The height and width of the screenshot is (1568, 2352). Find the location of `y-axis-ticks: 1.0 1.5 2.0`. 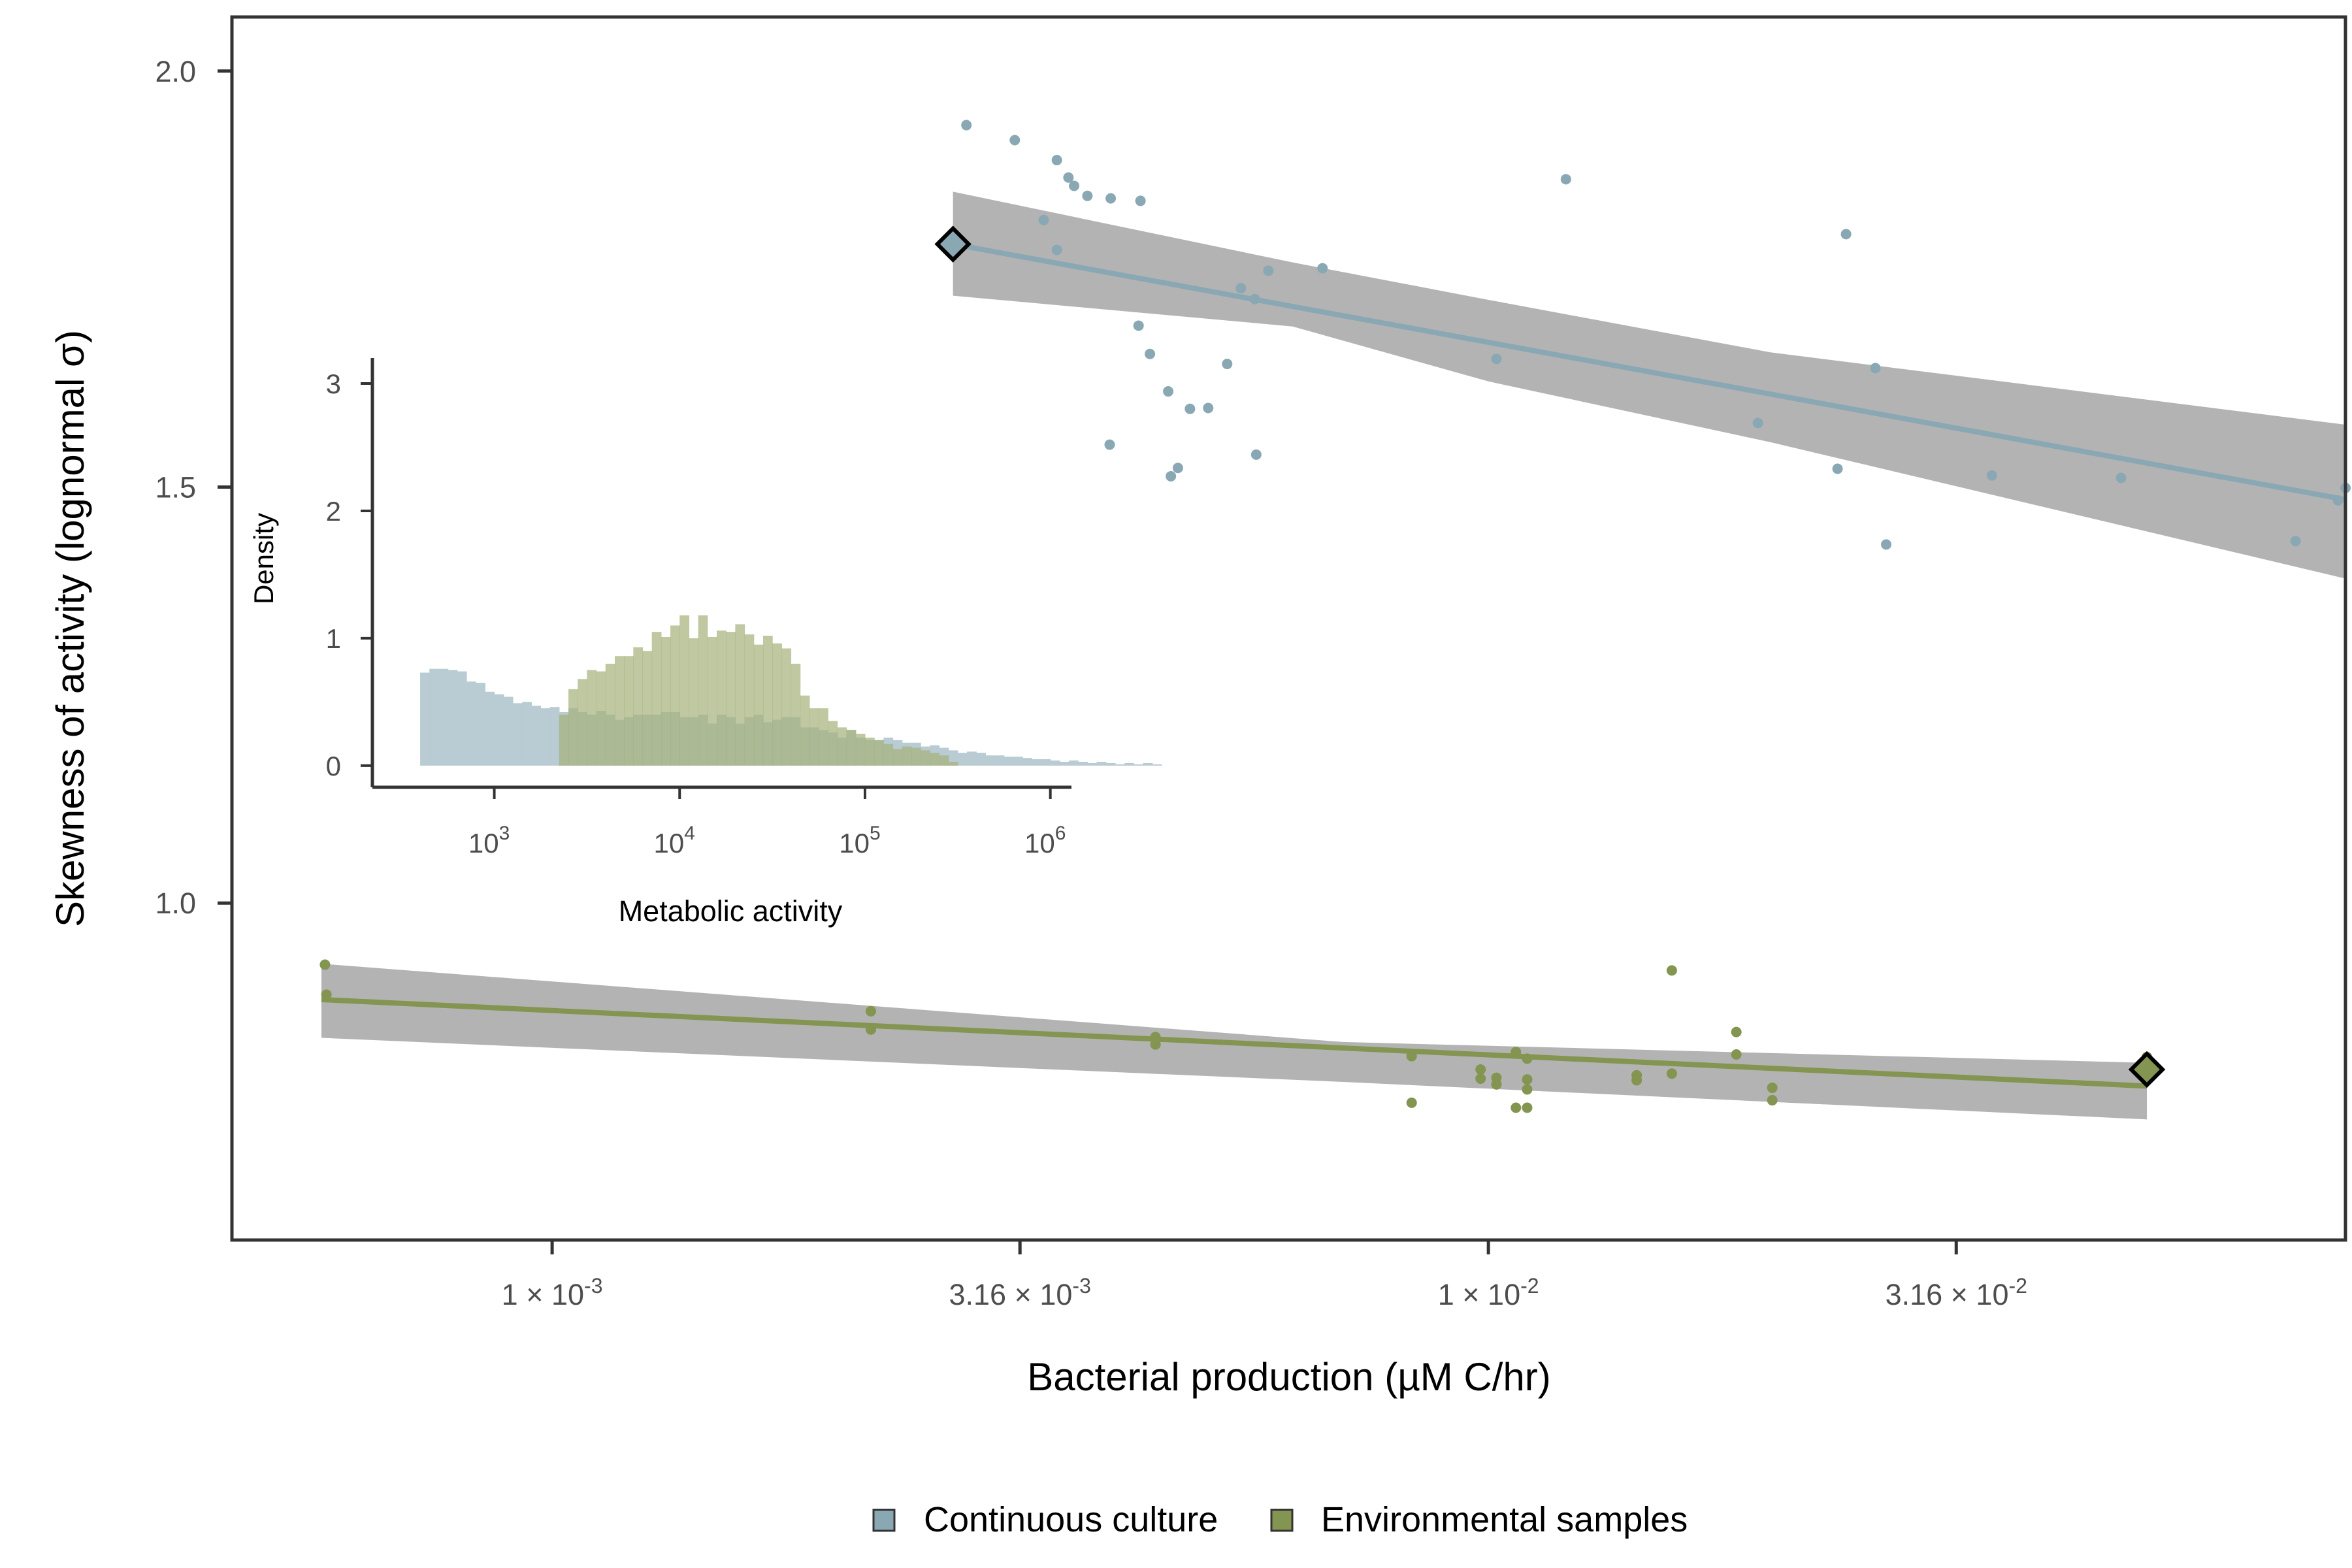

y-axis-ticks: 1.0 1.5 2.0 is located at coordinates (193, 487).